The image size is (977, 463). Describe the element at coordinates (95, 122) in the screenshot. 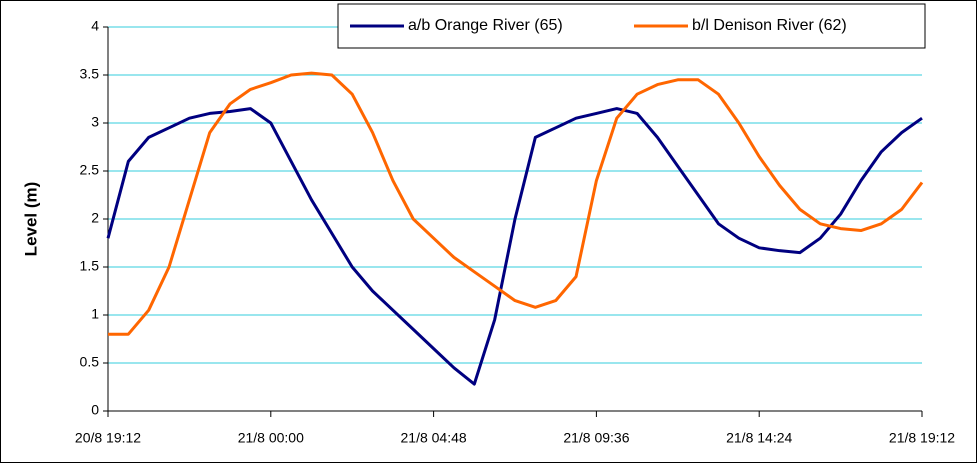

I see `y-tick-label: 3` at that location.